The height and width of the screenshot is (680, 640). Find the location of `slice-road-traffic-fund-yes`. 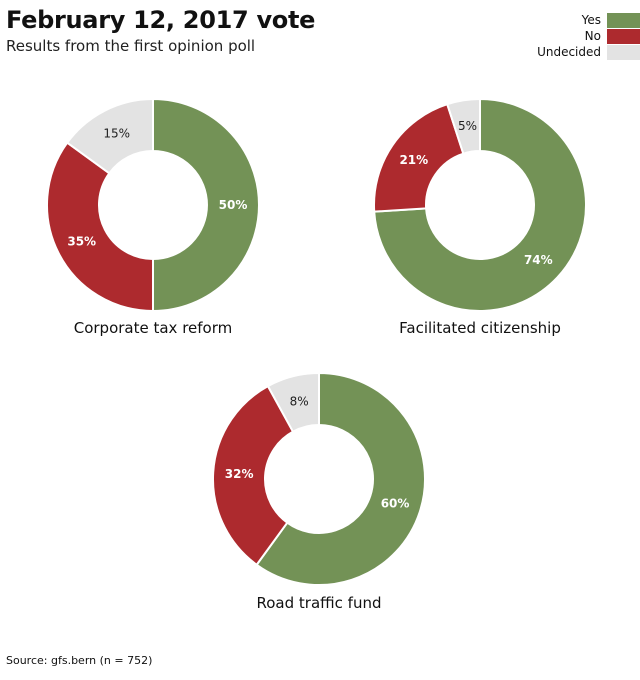

slice-road-traffic-fund-yes is located at coordinates (340, 478).